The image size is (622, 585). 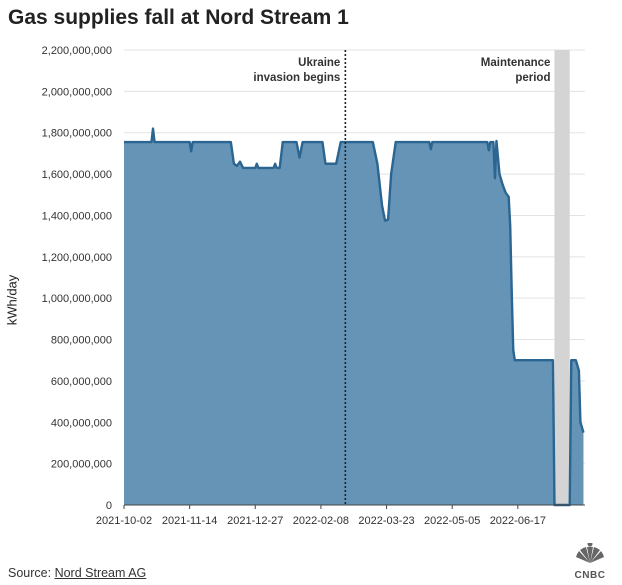 What do you see at coordinates (178, 17) in the screenshot?
I see `chart-title: Gas supplies fall at Nord Stream 1` at bounding box center [178, 17].